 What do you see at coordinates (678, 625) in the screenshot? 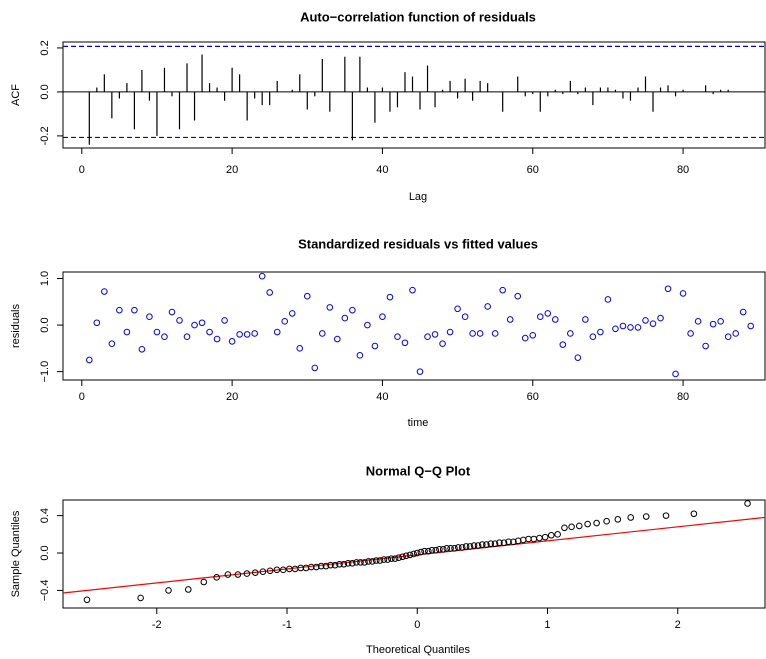
I see `x-tick-label: 2` at bounding box center [678, 625].